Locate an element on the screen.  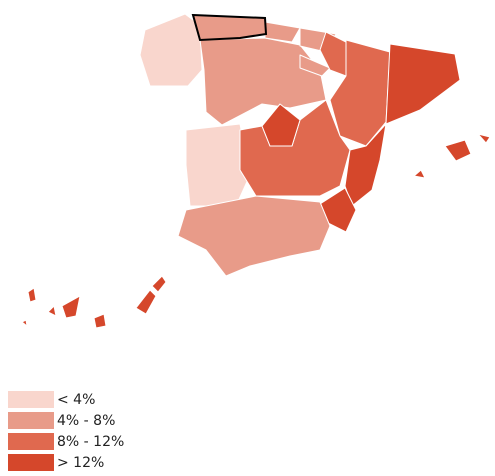
legend-label: < 4% is located at coordinates (76, 400).